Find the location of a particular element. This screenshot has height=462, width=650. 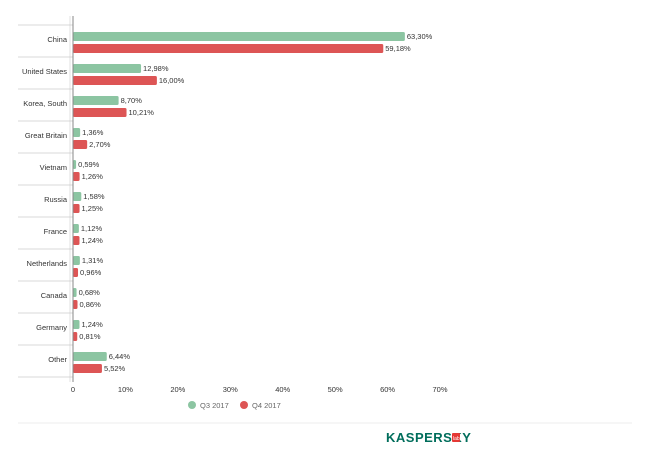

grid-lines is located at coordinates (45, 201).